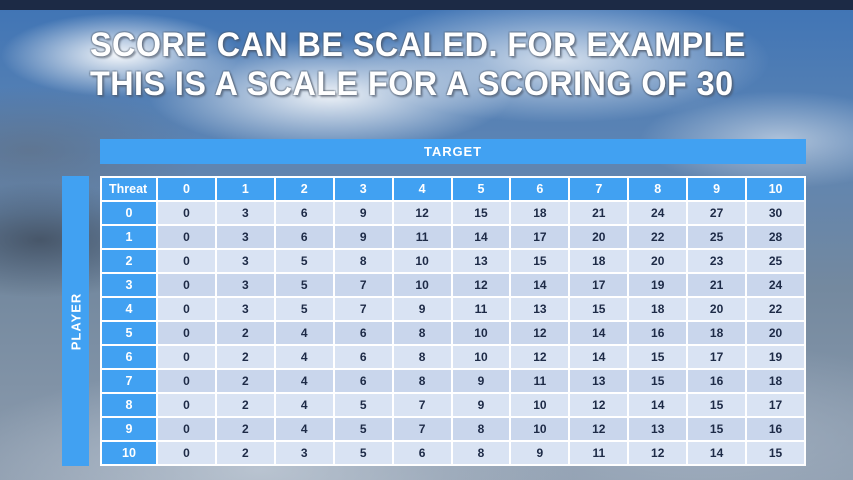  I want to click on table-row: 6 0 2 4 6 8 10 12 14 15 17 19, so click(453, 357).